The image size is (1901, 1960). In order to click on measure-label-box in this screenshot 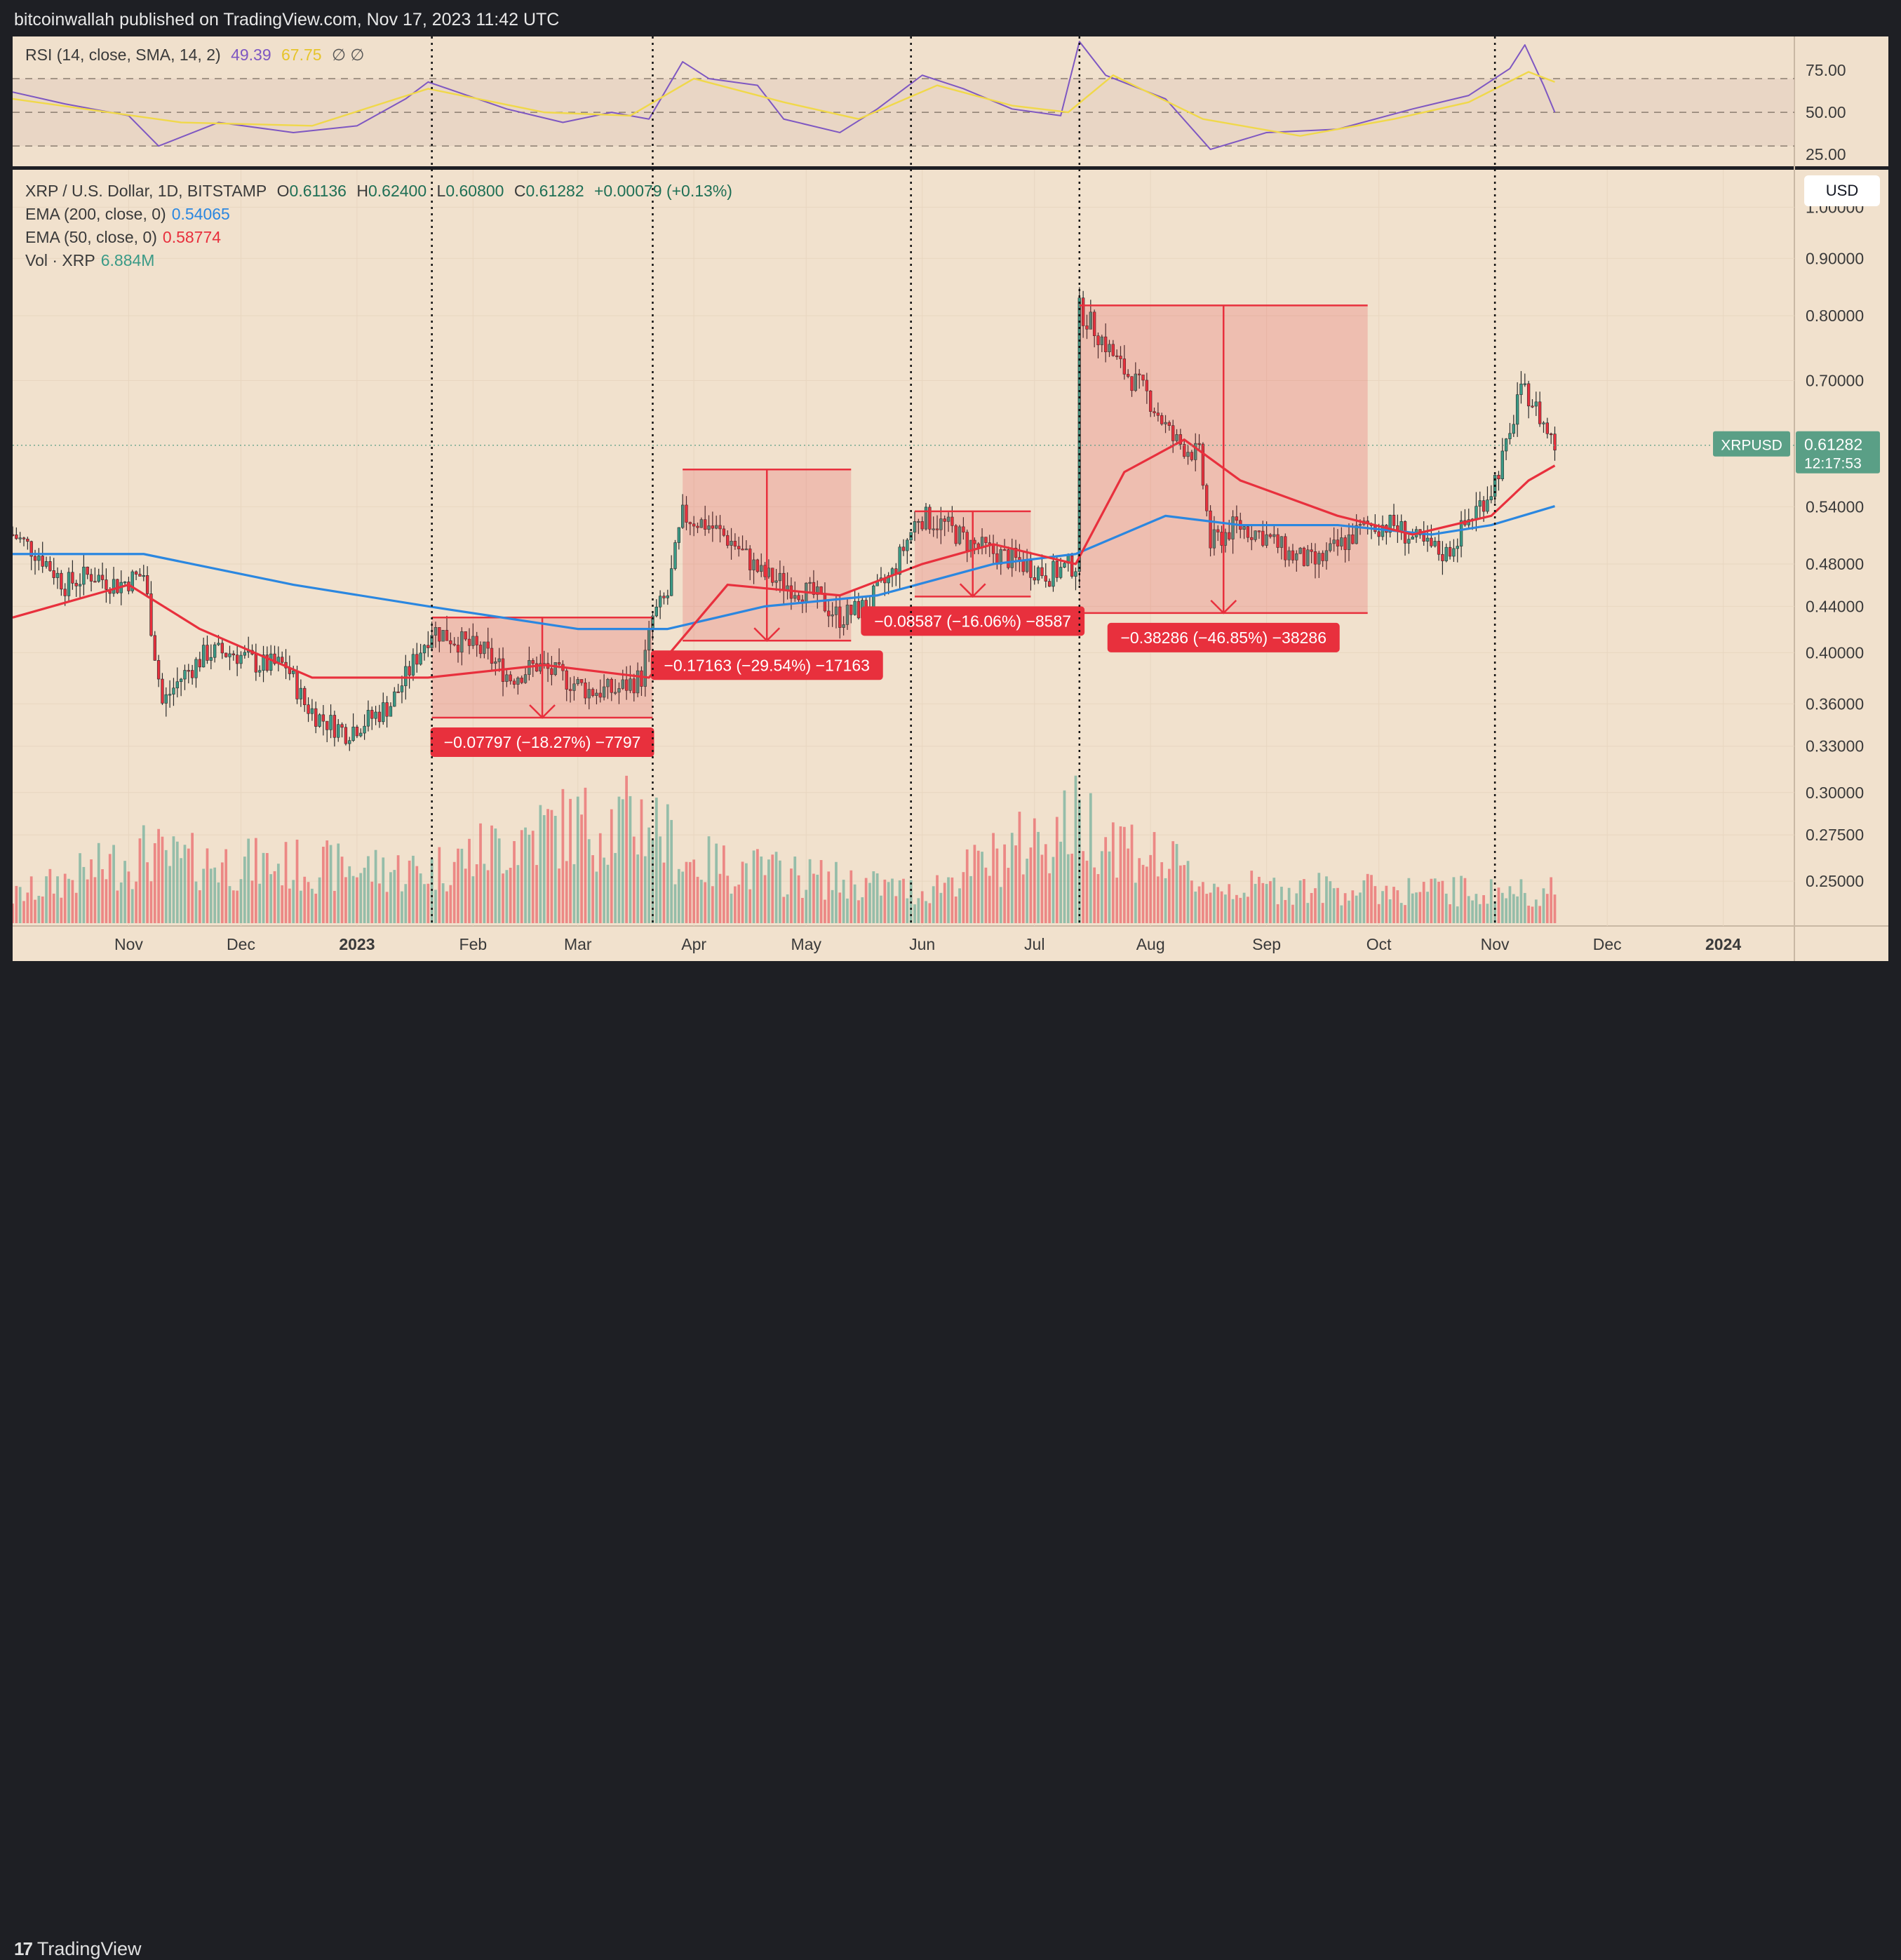, I will do `click(1224, 637)`.